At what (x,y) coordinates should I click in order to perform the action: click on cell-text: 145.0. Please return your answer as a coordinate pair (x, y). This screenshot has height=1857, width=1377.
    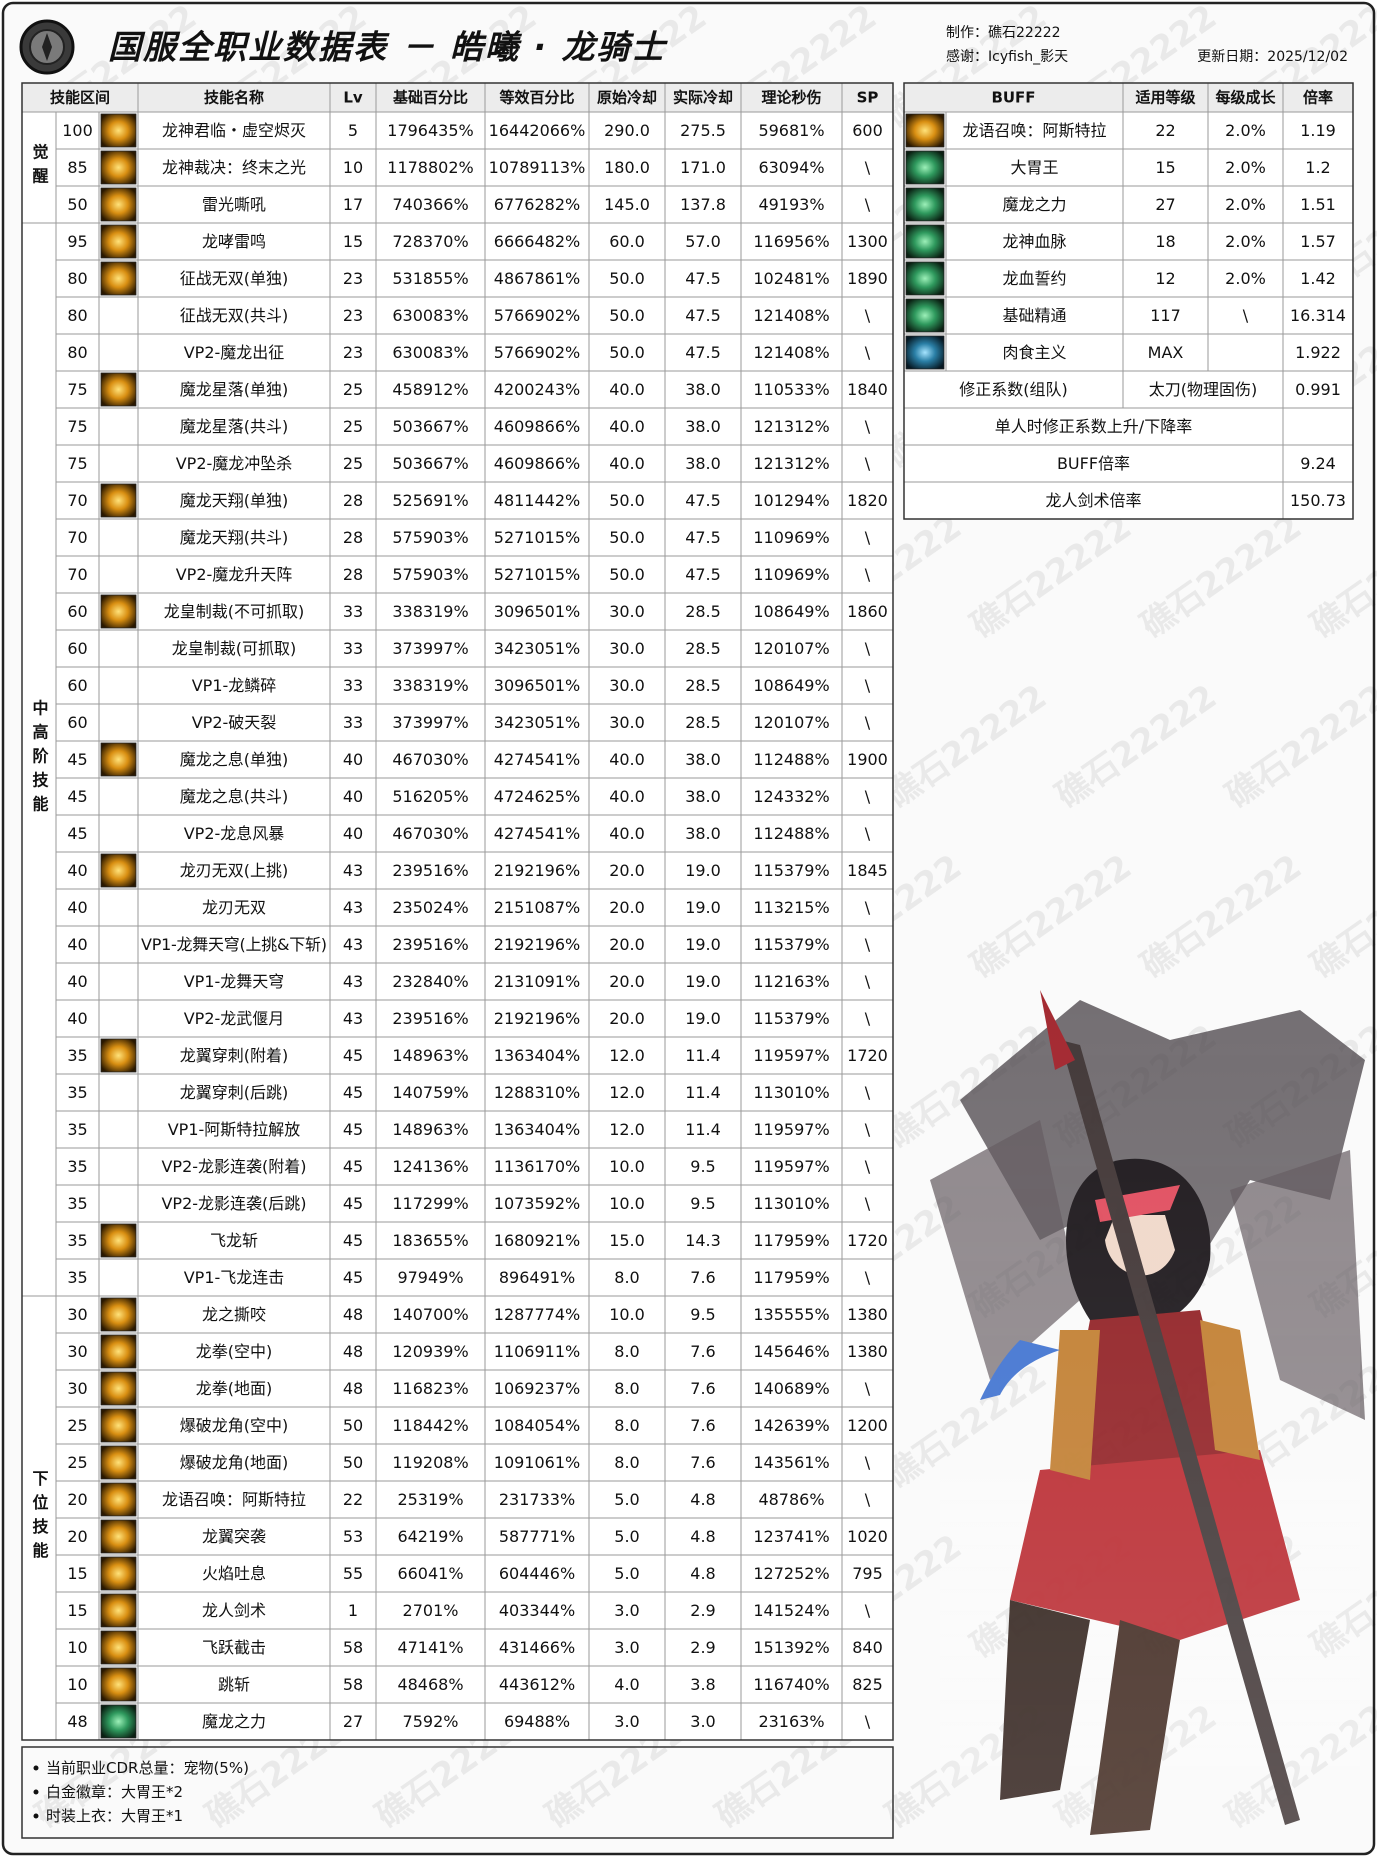
    Looking at the image, I should click on (627, 204).